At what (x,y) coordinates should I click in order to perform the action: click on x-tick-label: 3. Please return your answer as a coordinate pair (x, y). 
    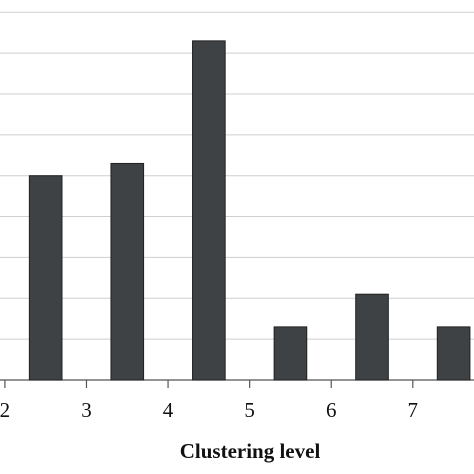
    Looking at the image, I should click on (86, 410).